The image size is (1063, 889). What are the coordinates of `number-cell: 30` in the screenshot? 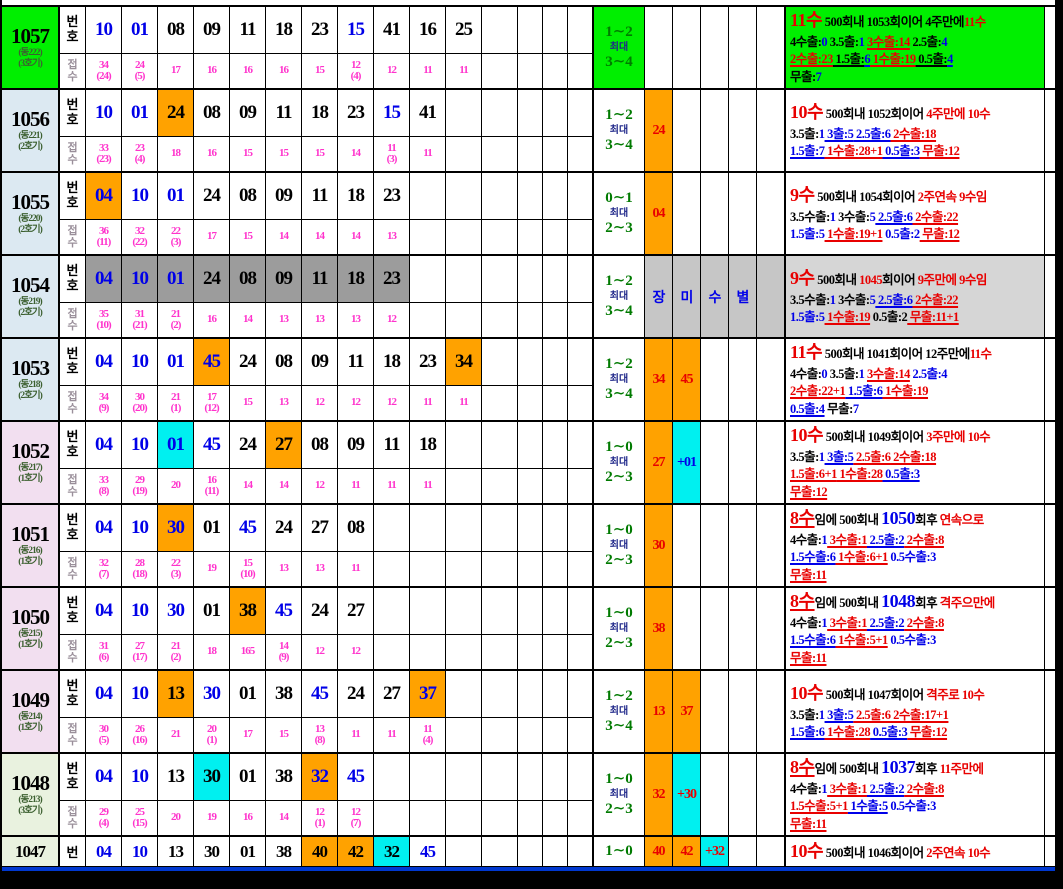 It's located at (212, 778).